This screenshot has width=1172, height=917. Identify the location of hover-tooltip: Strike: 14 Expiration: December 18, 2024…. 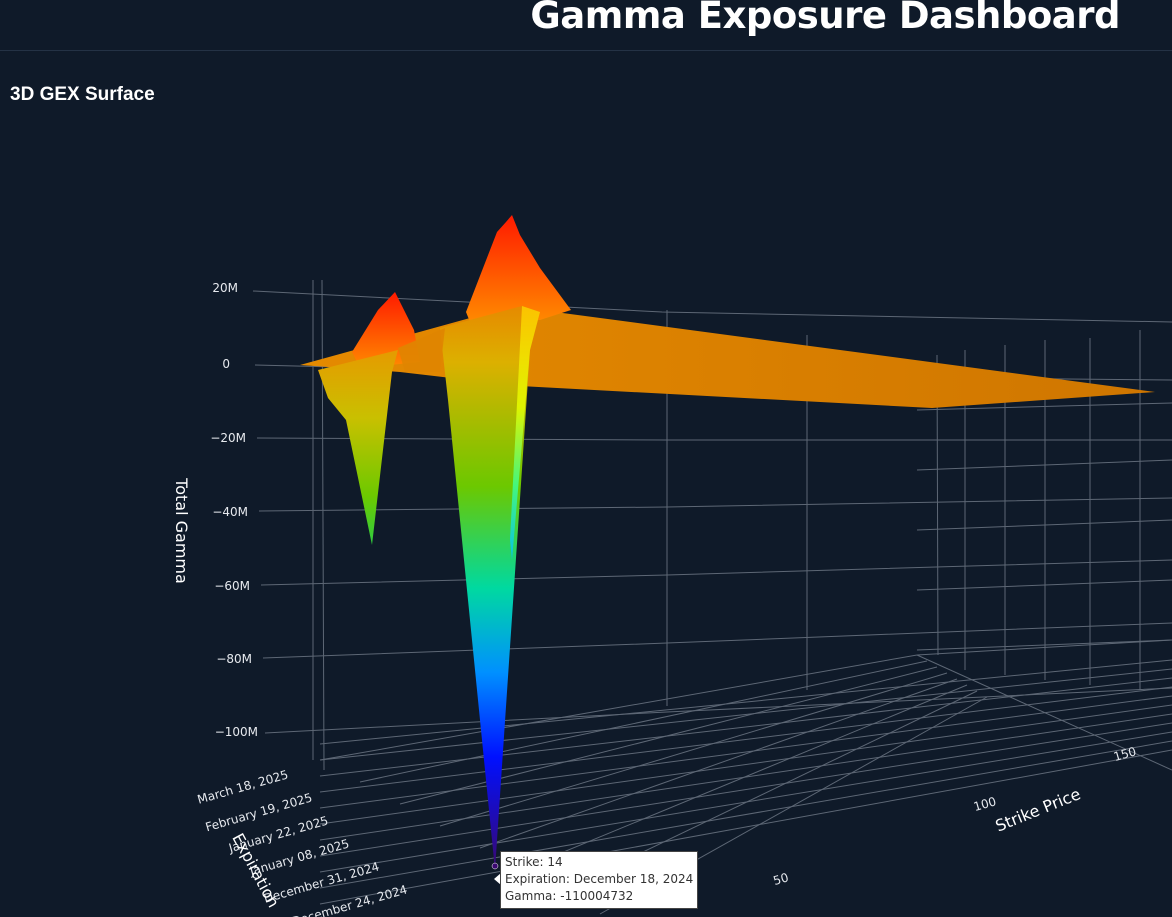
(599, 880).